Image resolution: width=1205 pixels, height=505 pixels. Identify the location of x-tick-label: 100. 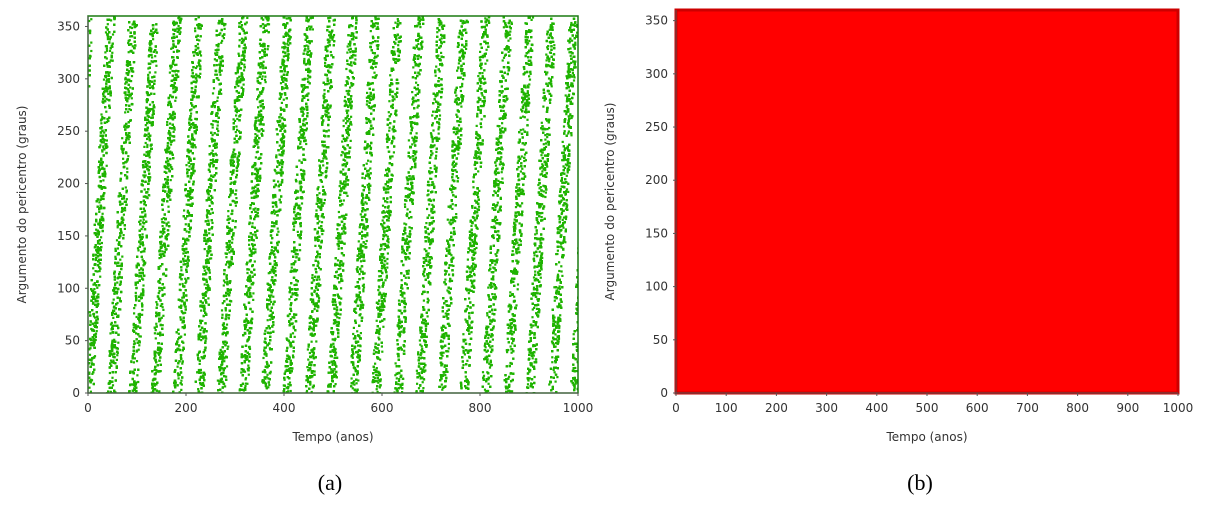
(726, 408).